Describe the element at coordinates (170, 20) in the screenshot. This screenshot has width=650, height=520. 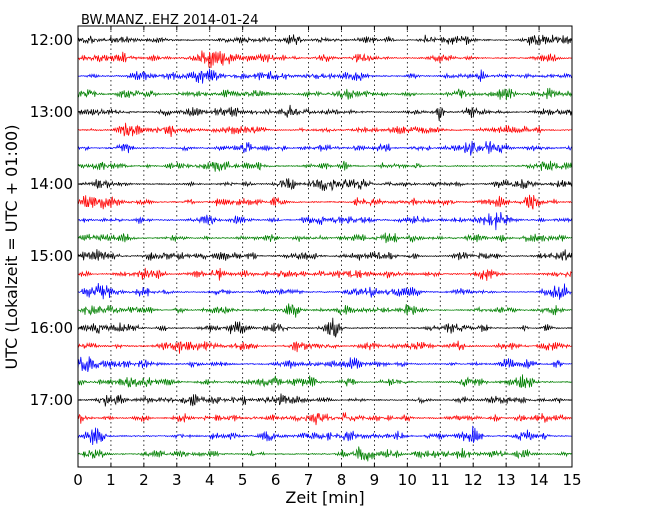
I see `plot-title: BW.MANZ..EHZ 2014-01-24` at that location.